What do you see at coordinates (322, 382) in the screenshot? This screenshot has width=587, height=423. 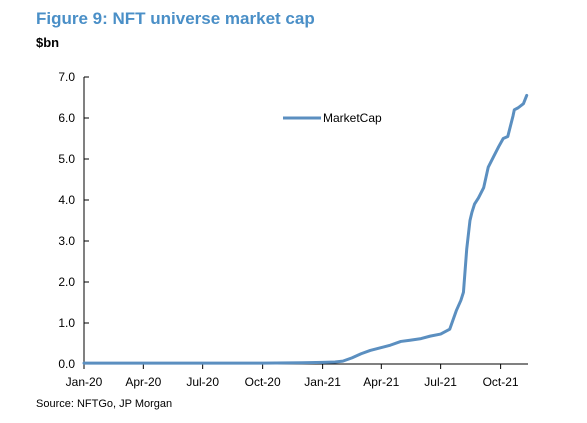 I see `x-tick-label: Jan-21` at bounding box center [322, 382].